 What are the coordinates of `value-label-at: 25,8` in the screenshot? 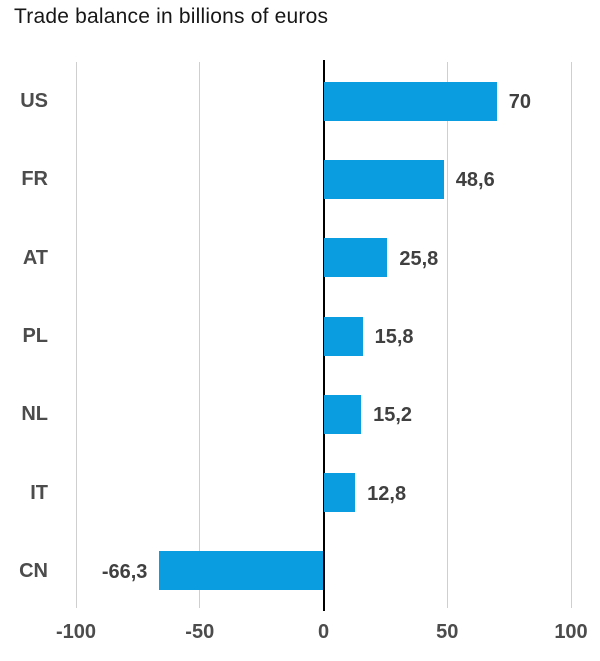 It's located at (419, 258).